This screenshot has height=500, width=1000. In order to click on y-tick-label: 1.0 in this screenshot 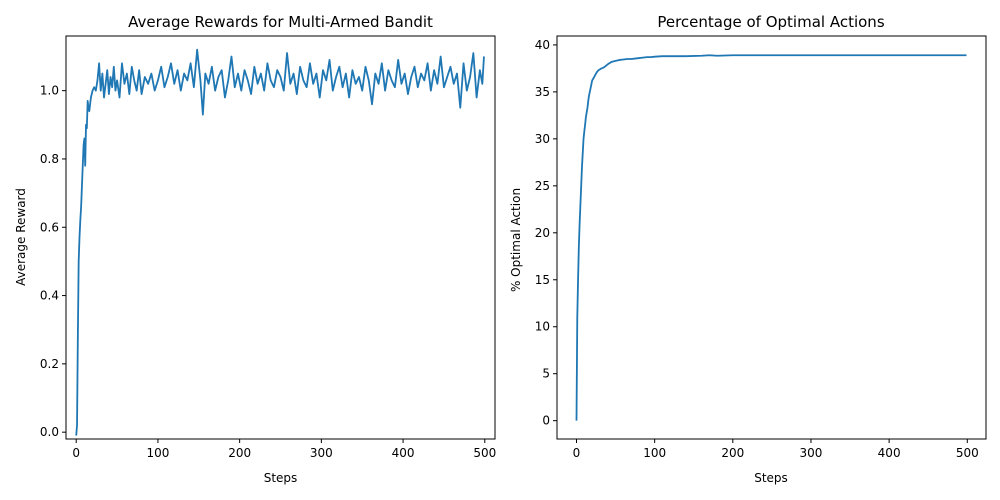, I will do `click(49, 91)`.